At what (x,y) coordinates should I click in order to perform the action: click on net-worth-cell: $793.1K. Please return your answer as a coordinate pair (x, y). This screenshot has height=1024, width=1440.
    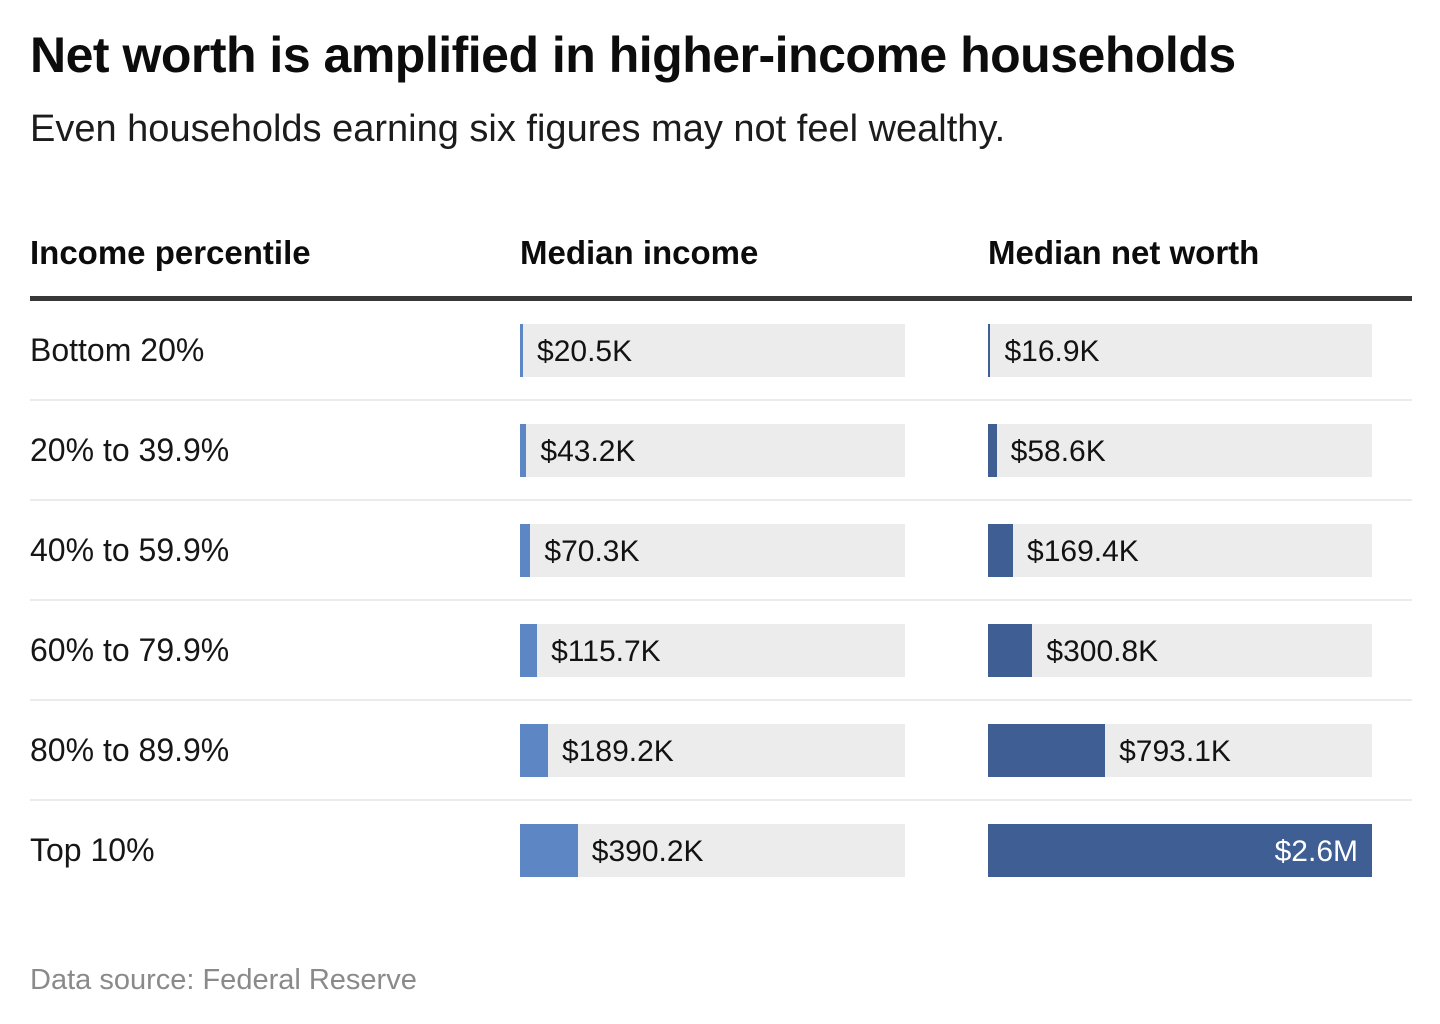
    Looking at the image, I should click on (1200, 750).